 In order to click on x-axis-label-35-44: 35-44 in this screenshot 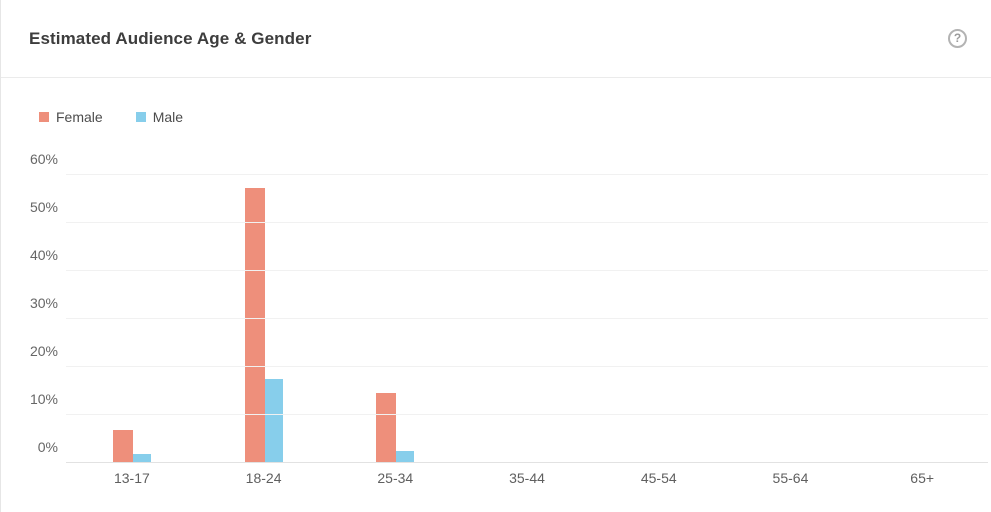, I will do `click(527, 478)`.